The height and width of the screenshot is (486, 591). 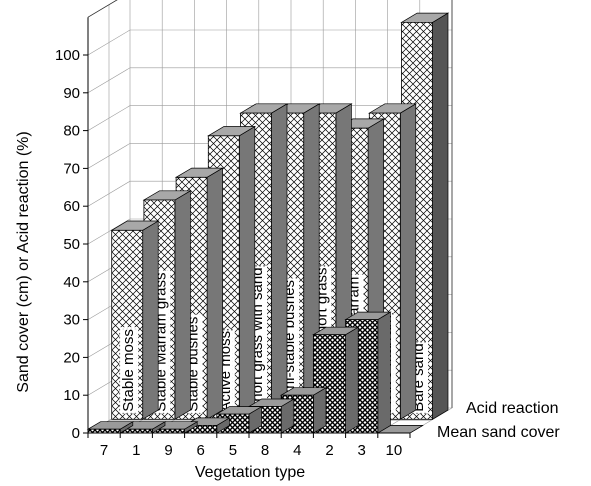 What do you see at coordinates (71, 244) in the screenshot?
I see `y-tick-label: 50` at bounding box center [71, 244].